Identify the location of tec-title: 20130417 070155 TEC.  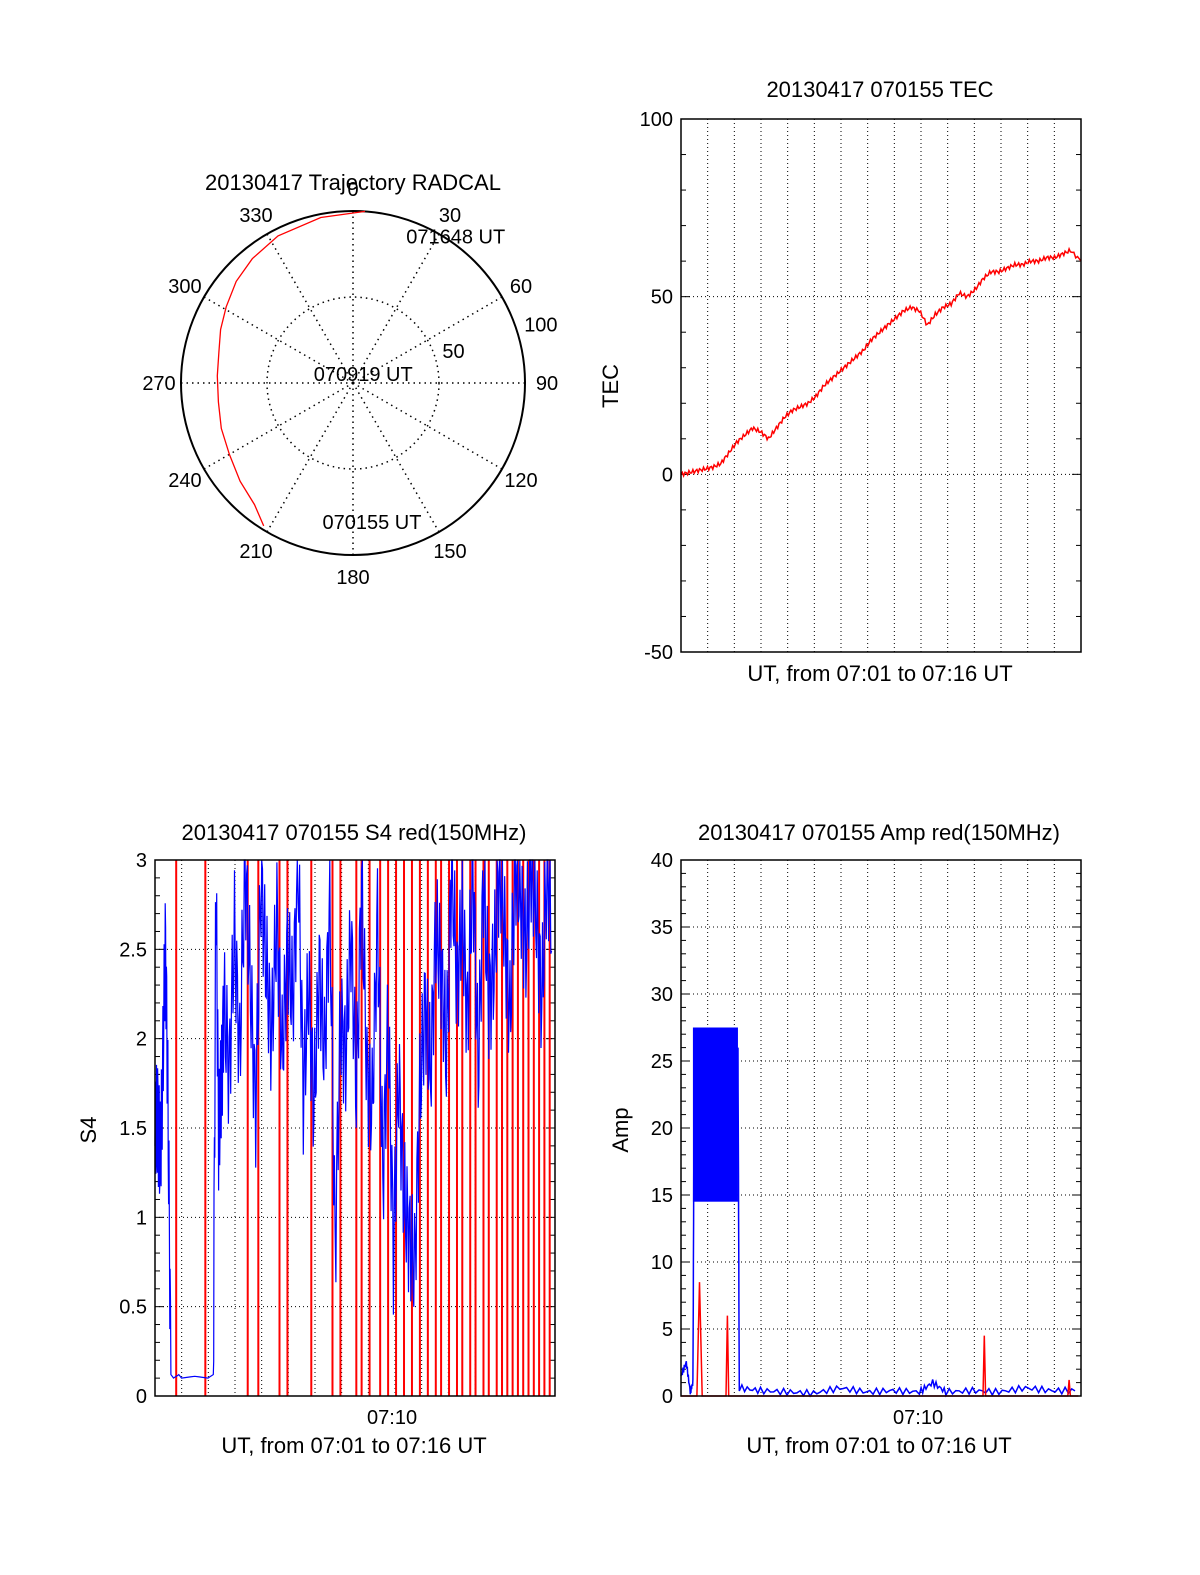
(879, 89).